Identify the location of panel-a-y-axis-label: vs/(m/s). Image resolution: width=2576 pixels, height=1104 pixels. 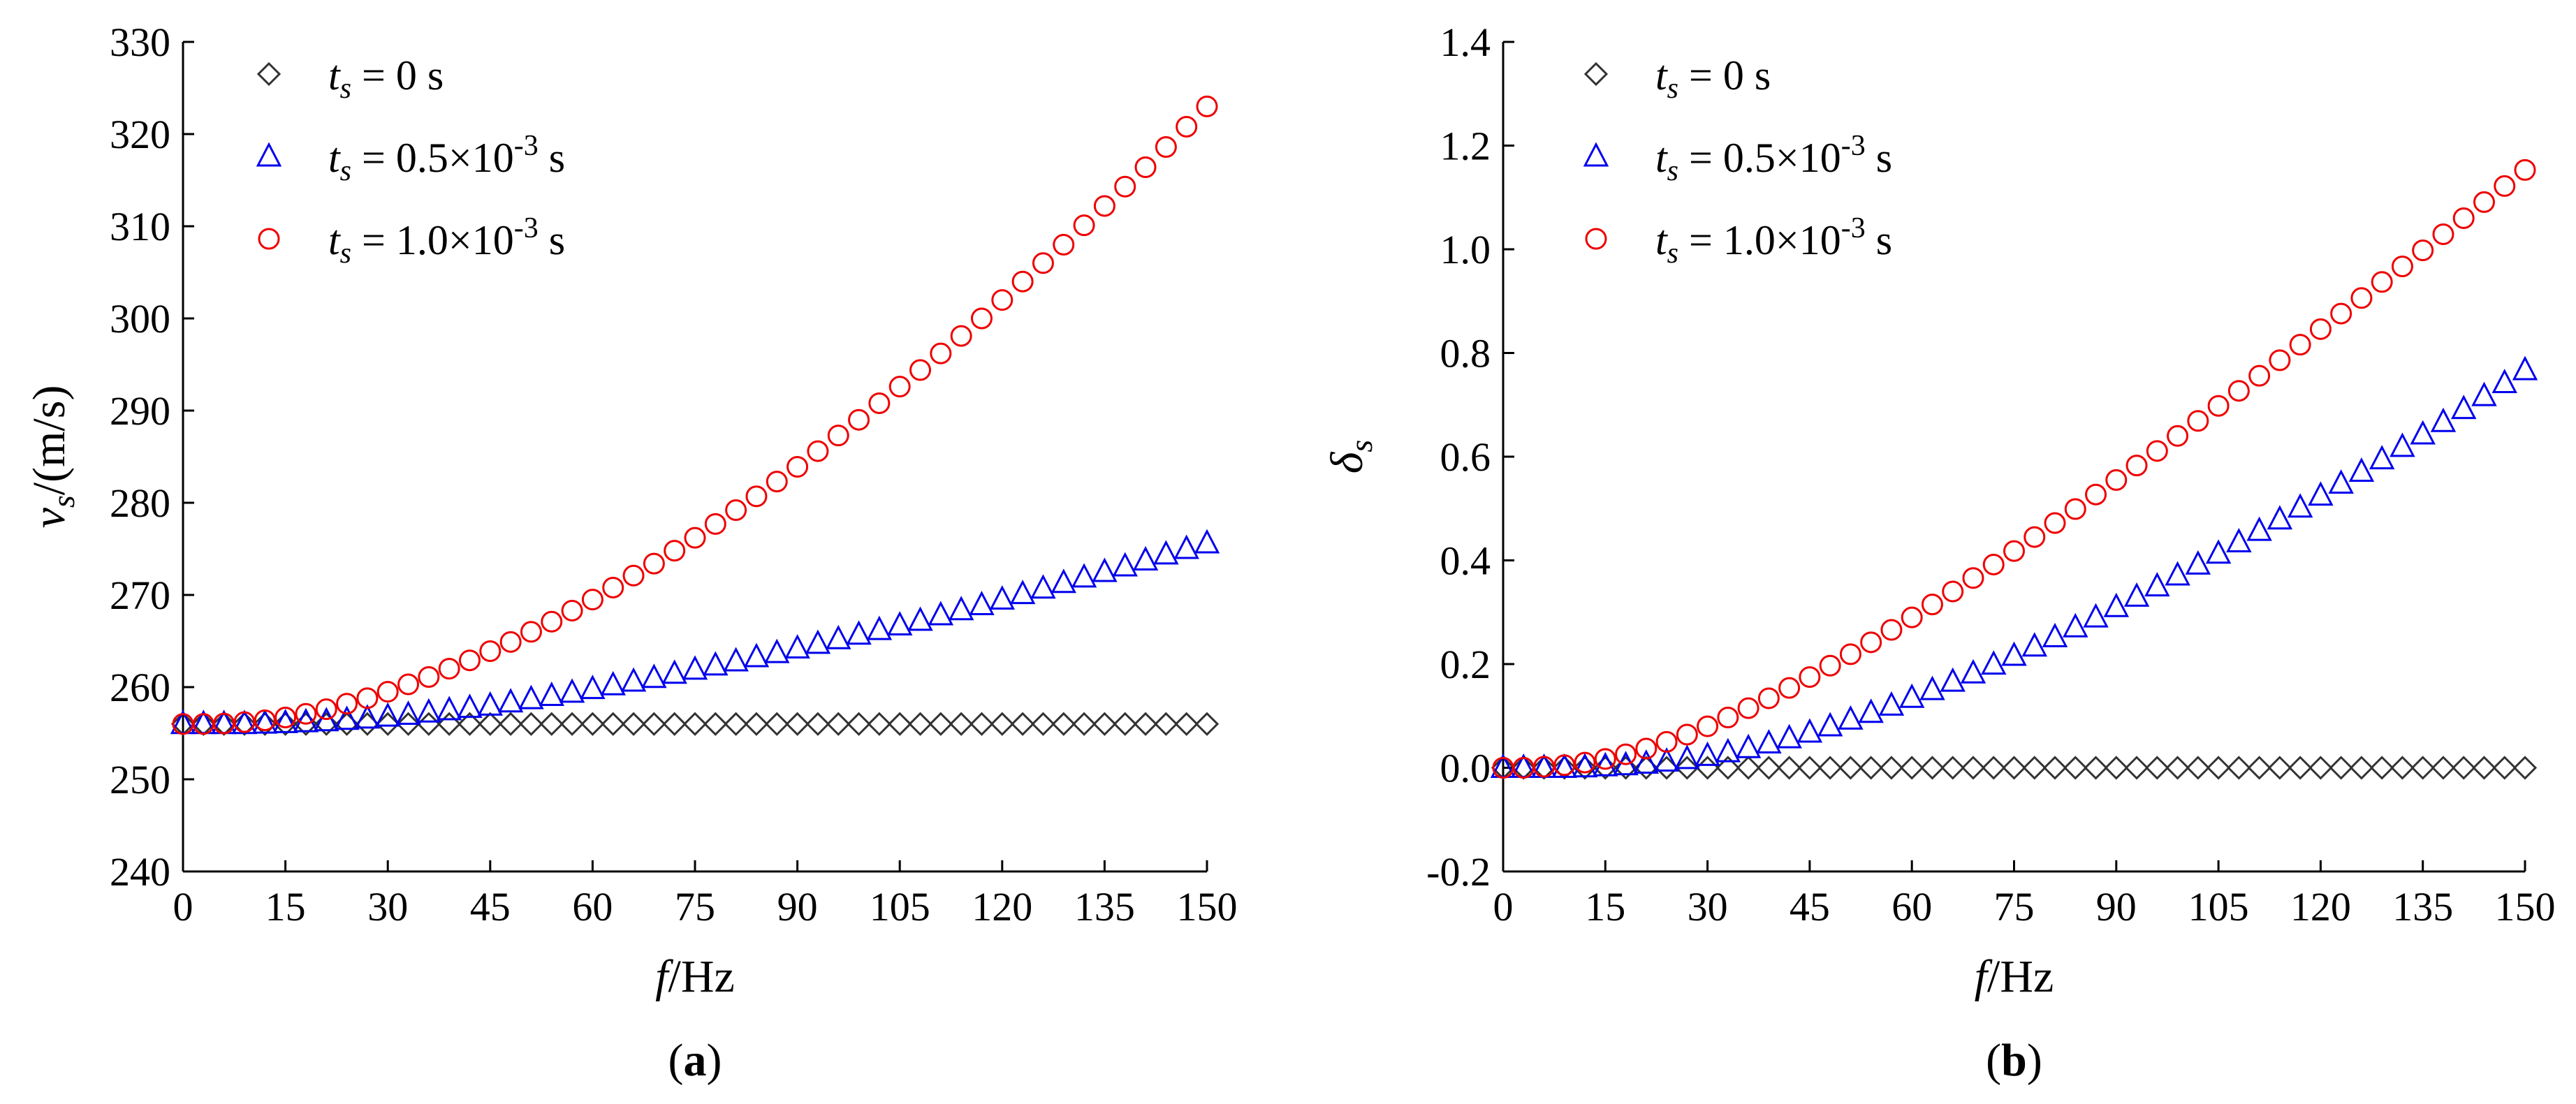
(53, 457).